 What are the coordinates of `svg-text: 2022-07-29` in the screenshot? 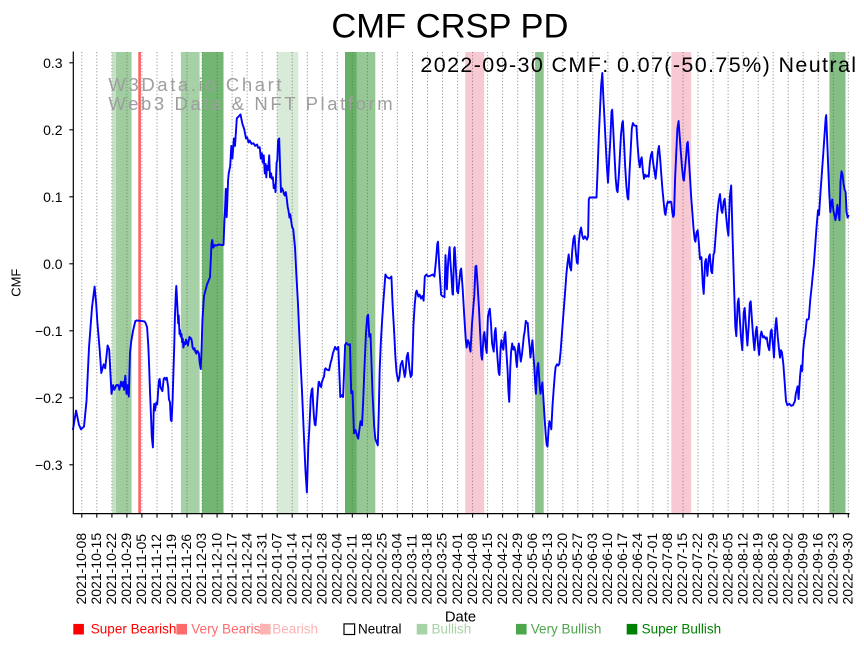 It's located at (712, 569).